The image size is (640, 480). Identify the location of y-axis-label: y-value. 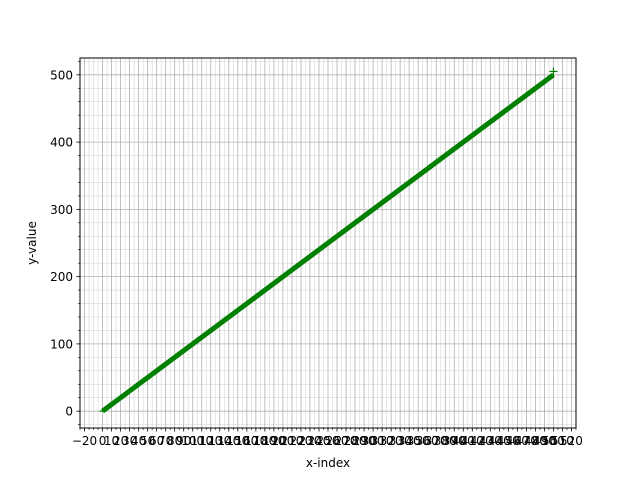
(32, 243).